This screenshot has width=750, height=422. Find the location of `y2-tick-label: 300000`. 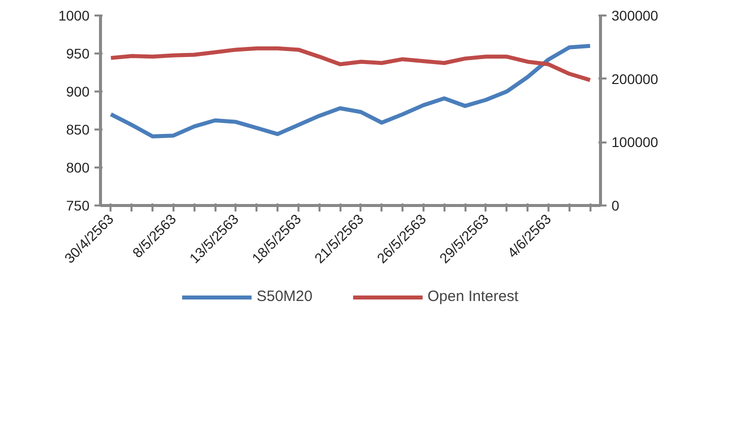

y2-tick-label: 300000 is located at coordinates (635, 16).